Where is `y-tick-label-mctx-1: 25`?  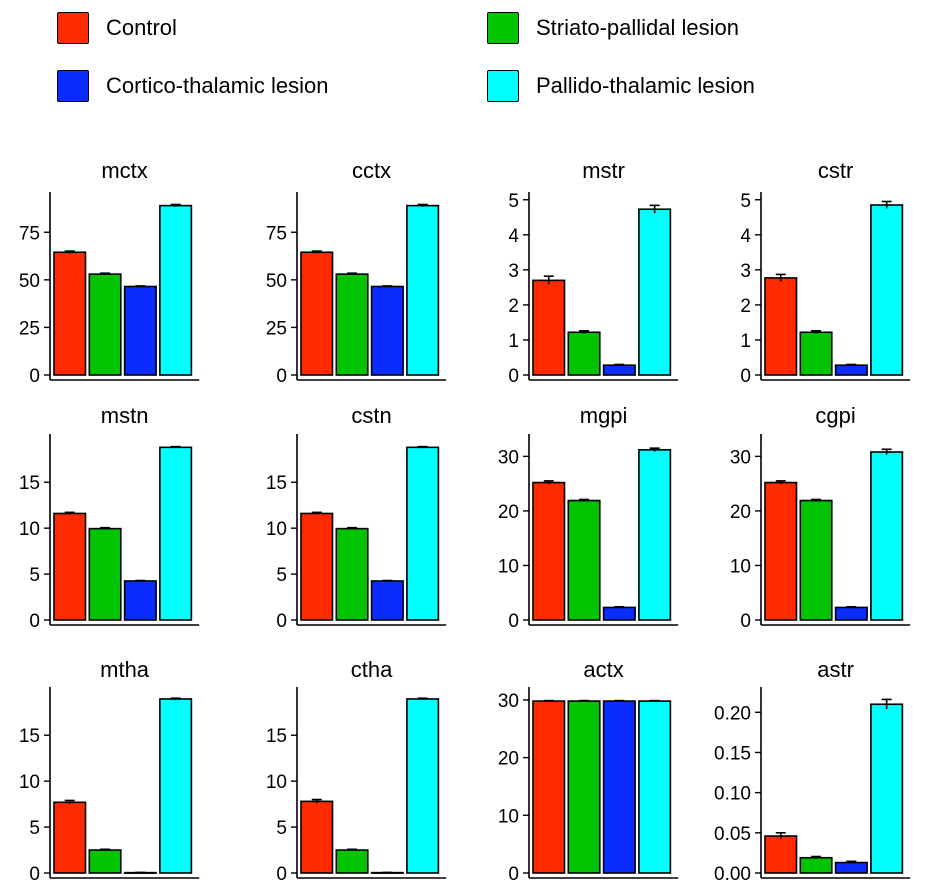
y-tick-label-mctx-1: 25 is located at coordinates (29, 328).